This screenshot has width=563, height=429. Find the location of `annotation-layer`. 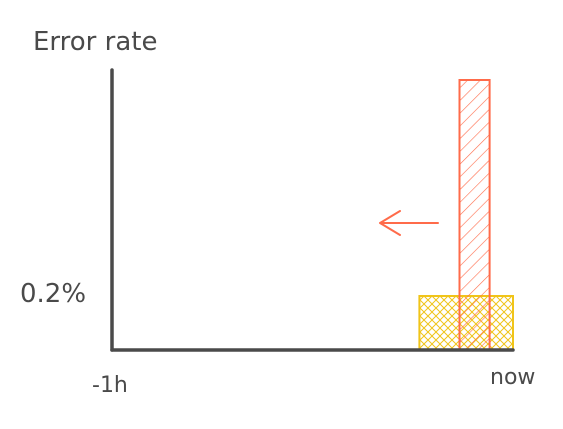

annotation-layer is located at coordinates (409, 223).